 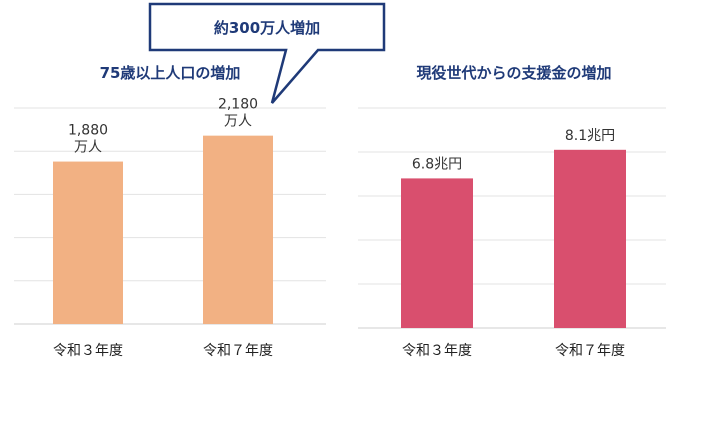 What do you see at coordinates (590, 136) in the screenshot?
I see `data-label: 8.1兆円` at bounding box center [590, 136].